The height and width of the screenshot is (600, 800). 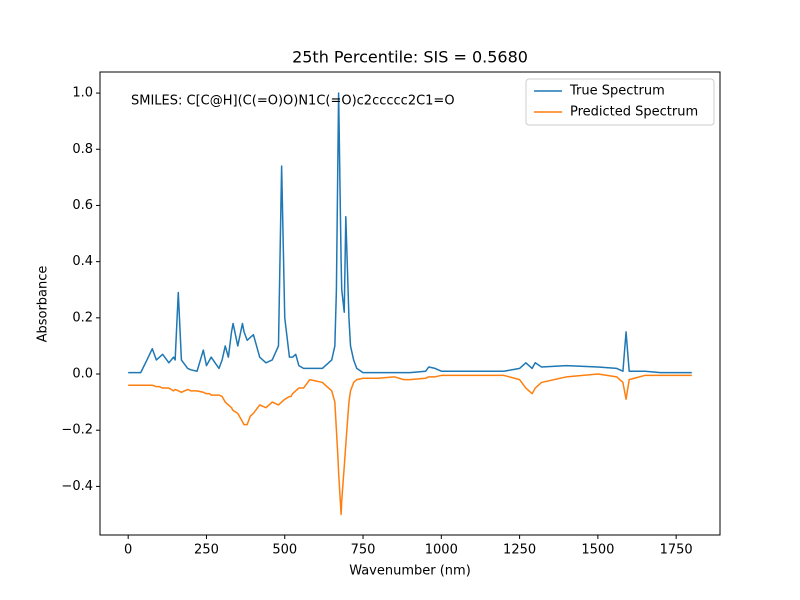 What do you see at coordinates (284, 550) in the screenshot?
I see `x-tick-label: 500` at bounding box center [284, 550].